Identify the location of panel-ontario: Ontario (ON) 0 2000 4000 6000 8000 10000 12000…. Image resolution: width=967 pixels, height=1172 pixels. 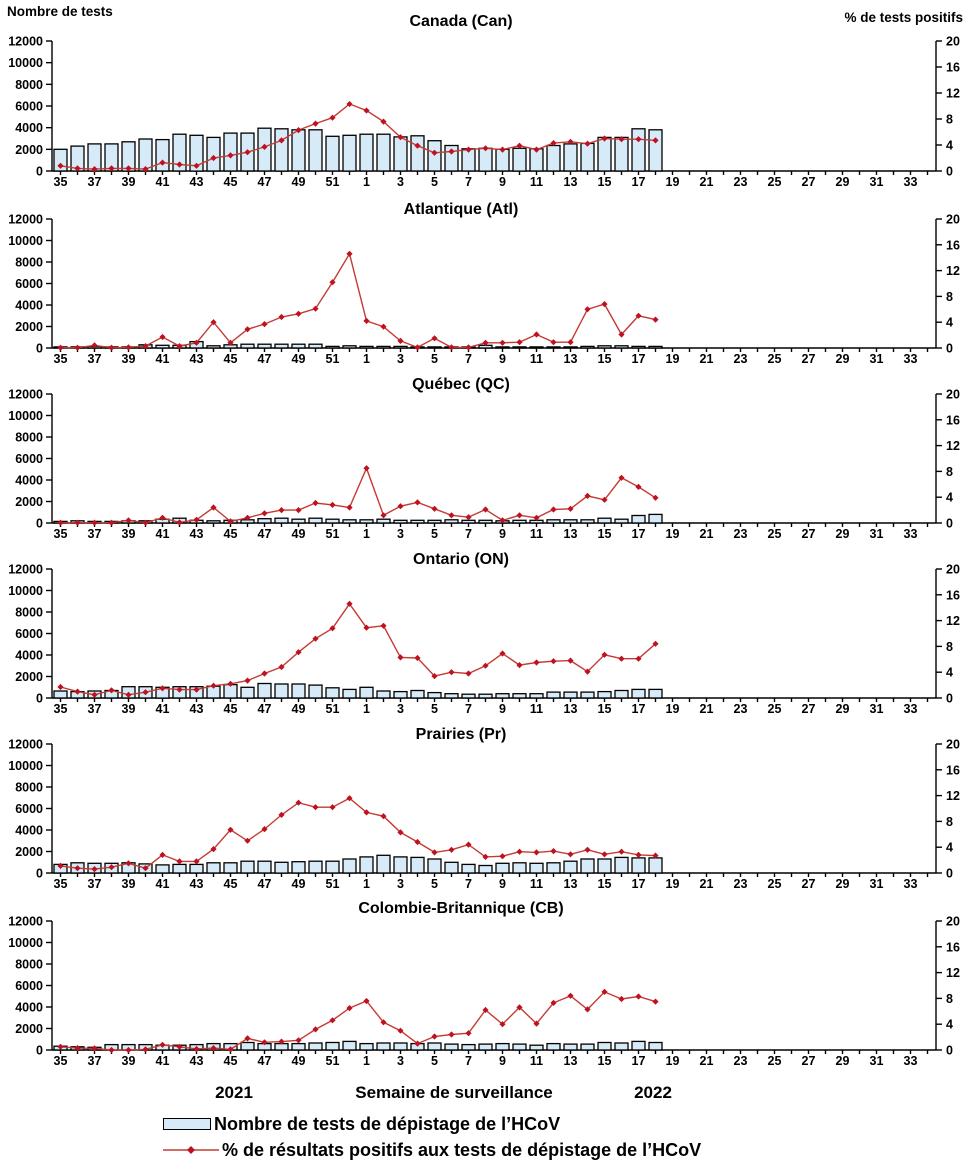
(483, 632).